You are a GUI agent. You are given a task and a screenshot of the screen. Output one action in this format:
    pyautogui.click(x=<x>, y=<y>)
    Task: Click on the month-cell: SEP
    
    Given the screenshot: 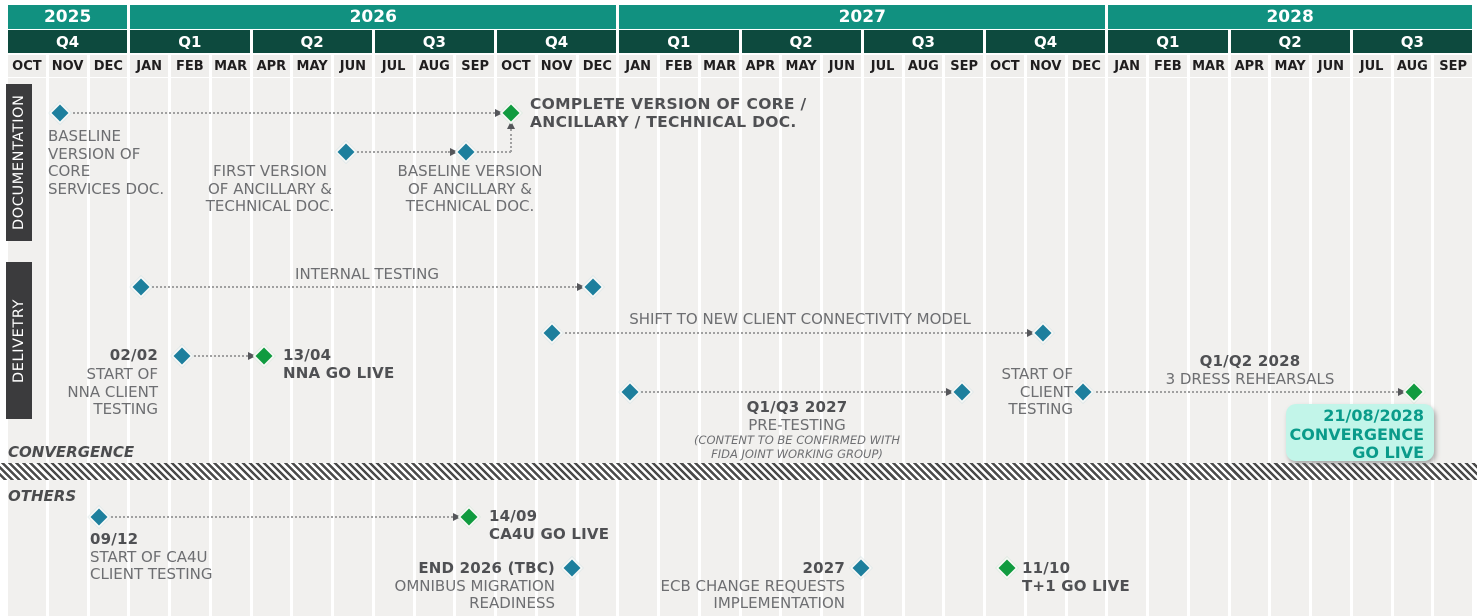 What is the action you would take?
    pyautogui.click(x=964, y=66)
    